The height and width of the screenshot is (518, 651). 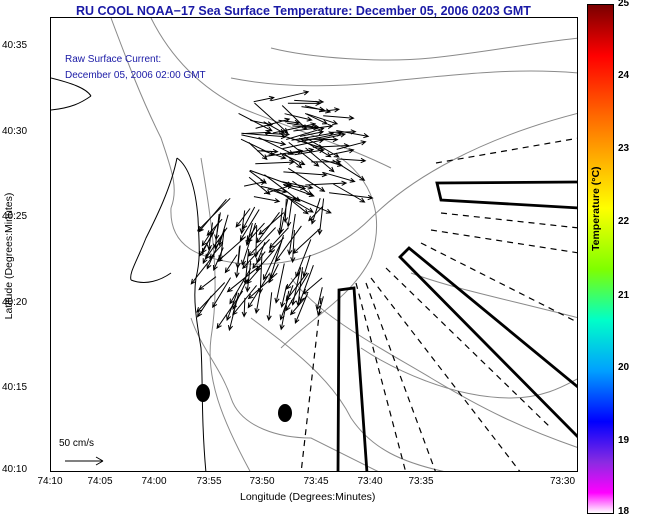 What do you see at coordinates (600, 259) in the screenshot?
I see `temperature-colorbar` at bounding box center [600, 259].